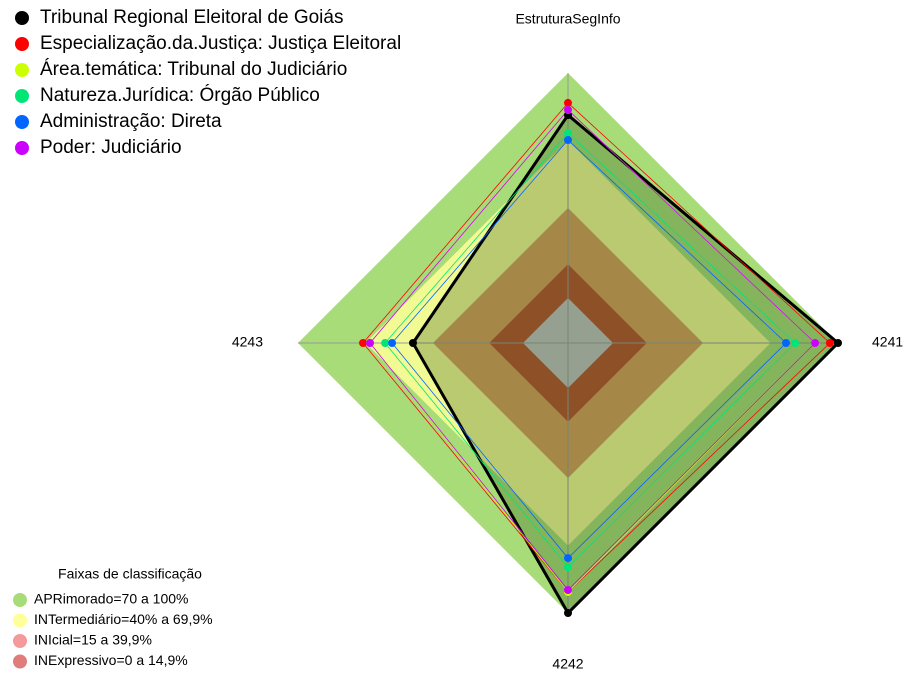 This screenshot has height=675, width=909. I want to click on legend-label: Tribunal Regional Eleitoral de Goiás, so click(191, 17).